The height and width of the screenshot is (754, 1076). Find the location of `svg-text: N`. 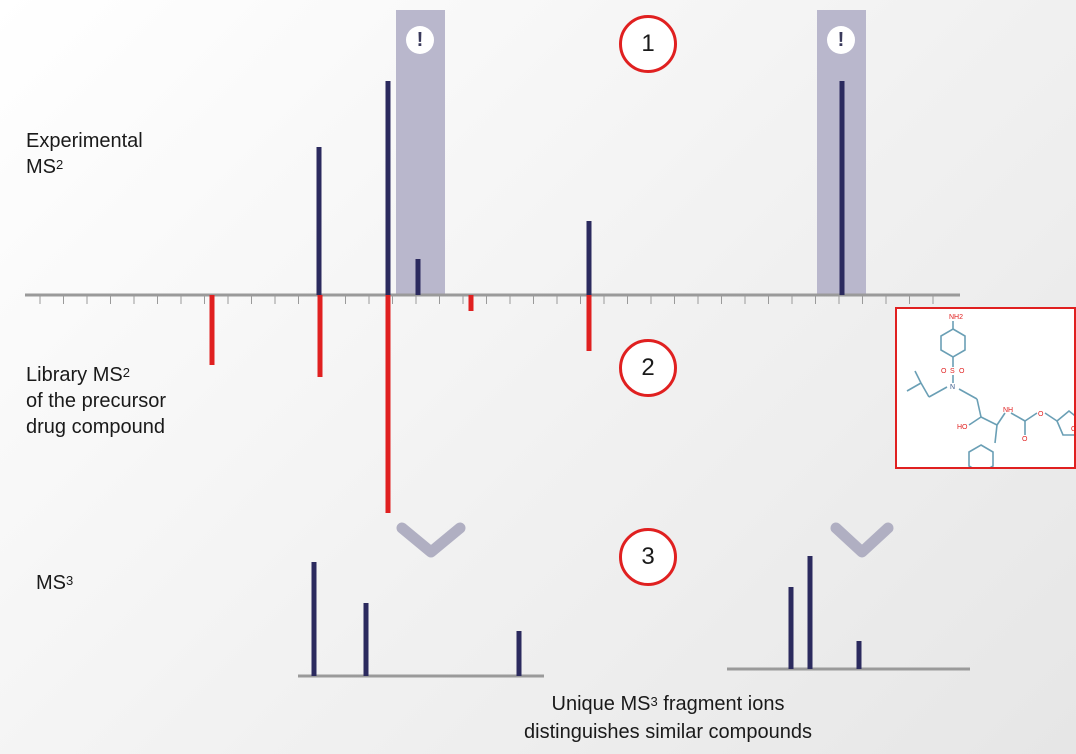

svg-text: N is located at coordinates (952, 387).